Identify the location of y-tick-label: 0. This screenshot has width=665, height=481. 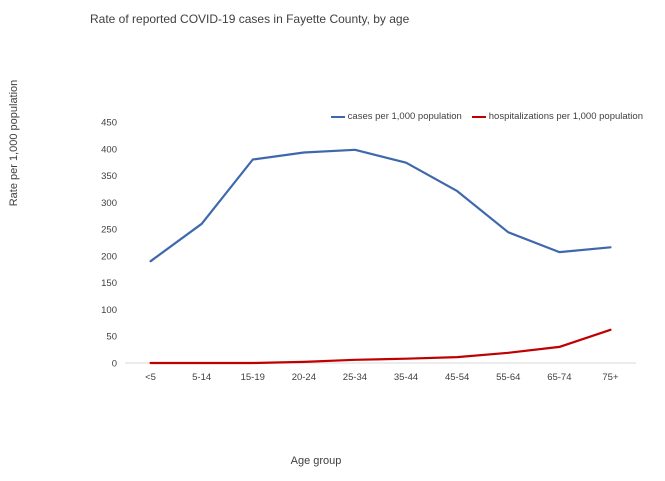
(114, 364).